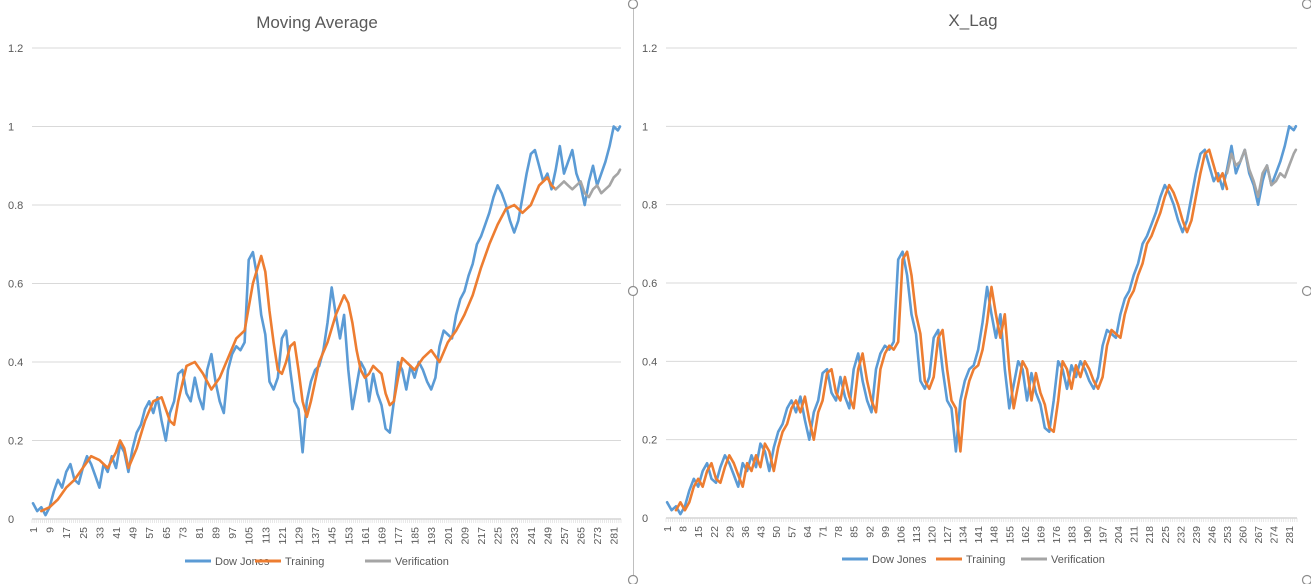 The width and height of the screenshot is (1311, 584). Describe the element at coordinates (515, 536) in the screenshot. I see `x-tick-label: 233` at that location.